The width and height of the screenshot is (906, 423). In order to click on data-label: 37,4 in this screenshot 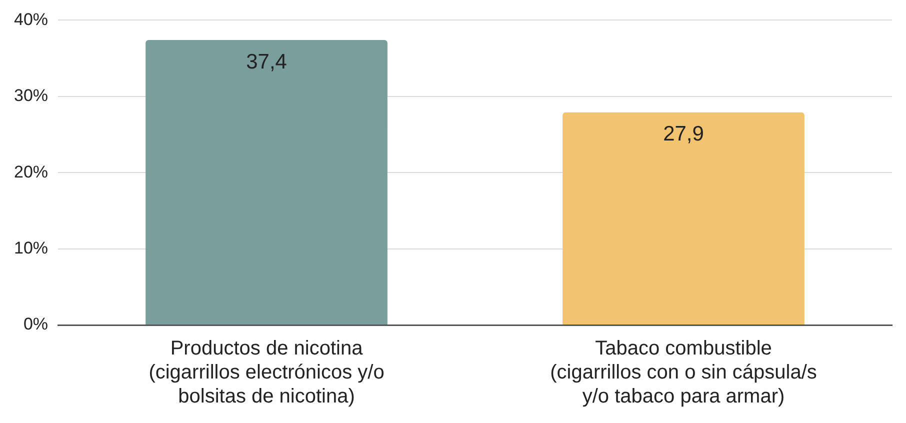, I will do `click(267, 62)`.